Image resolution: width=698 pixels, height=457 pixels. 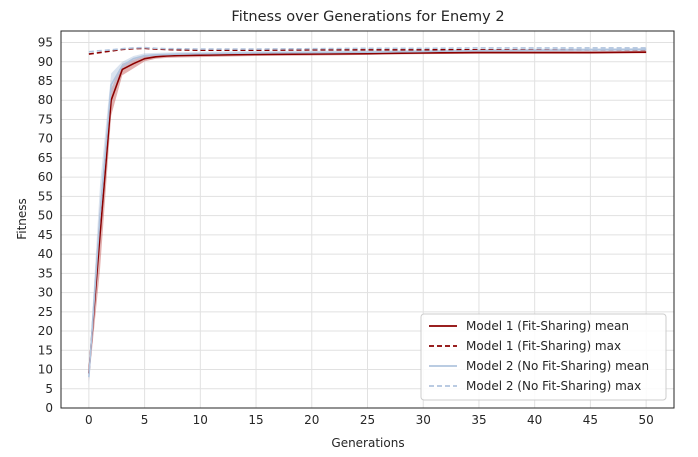 What do you see at coordinates (45, 235) in the screenshot?
I see `y-tick-label: 45` at bounding box center [45, 235].